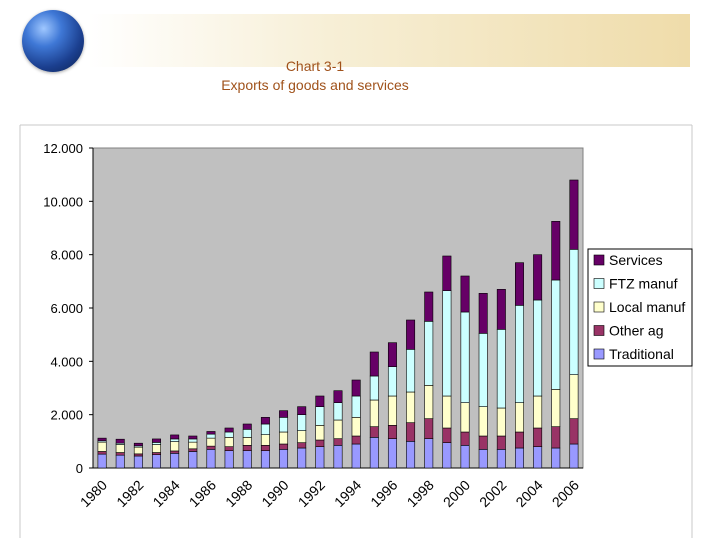 This screenshot has height=540, width=720. I want to click on bar-local-manuf-1984, so click(175, 446).